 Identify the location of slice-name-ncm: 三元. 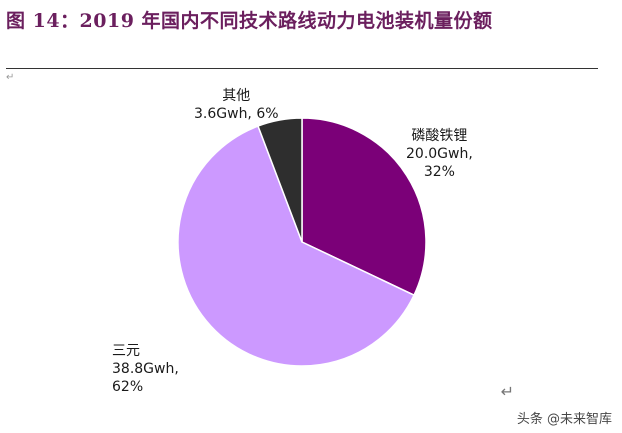
(126, 351).